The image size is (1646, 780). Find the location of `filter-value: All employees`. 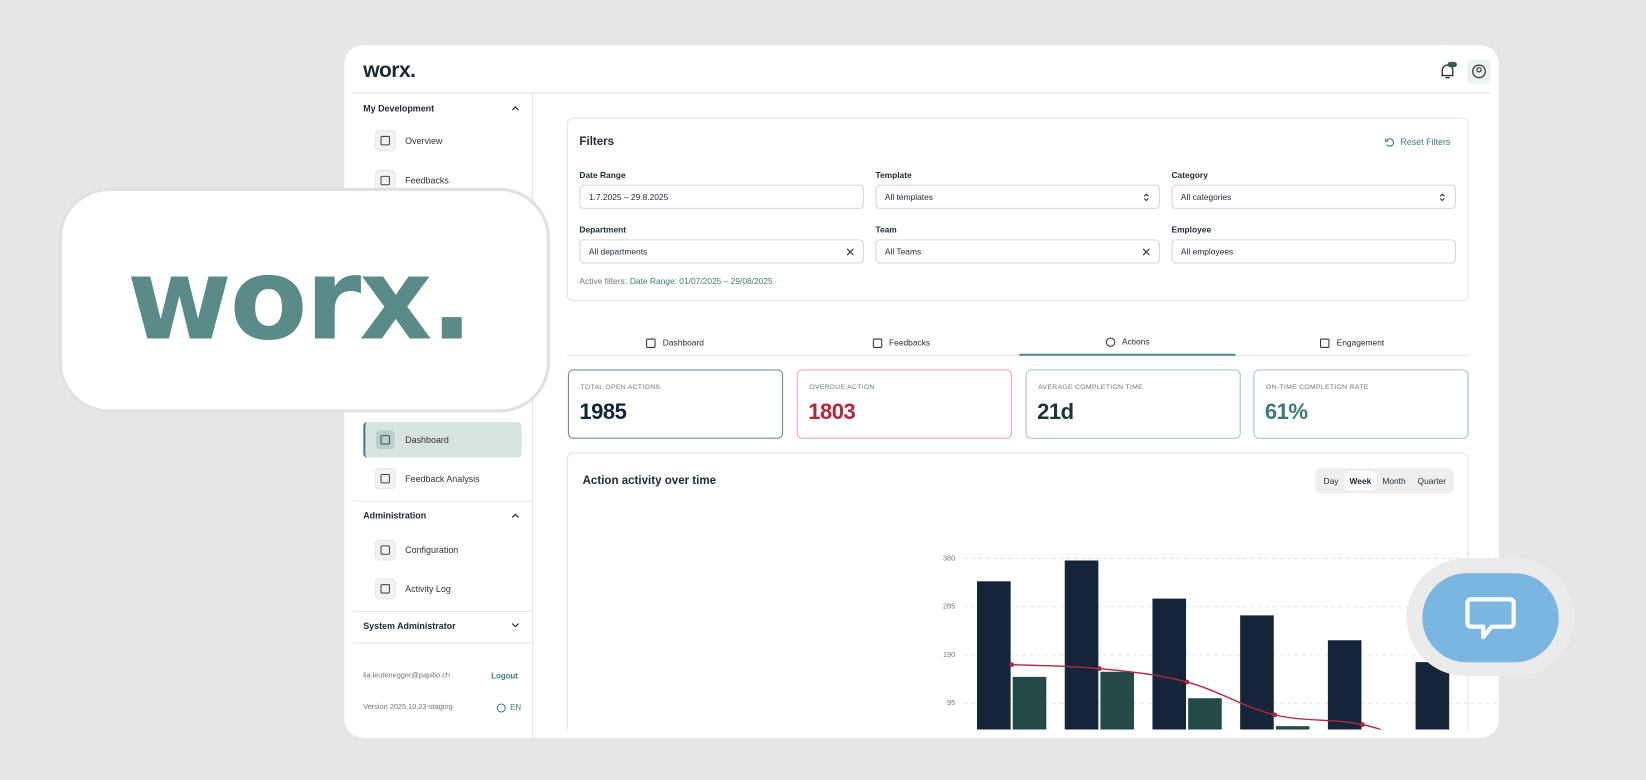

filter-value: All employees is located at coordinates (1207, 252).